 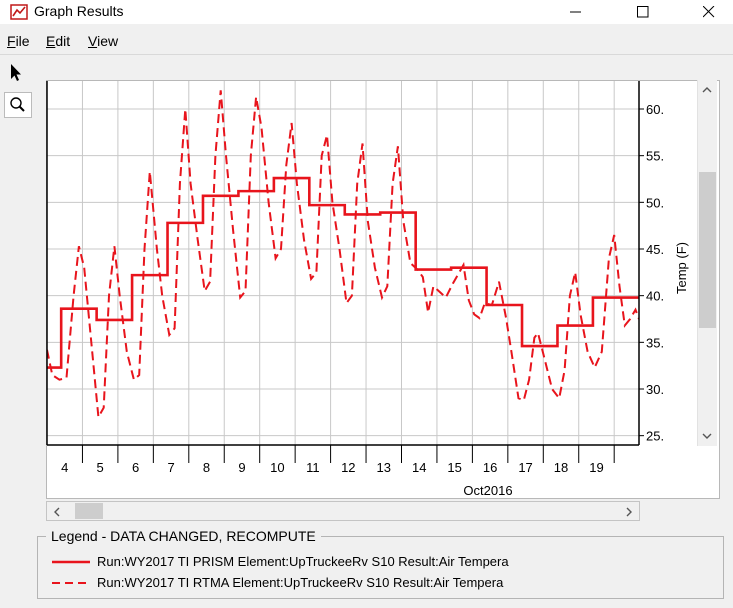 I want to click on x-tick-label: 6, so click(x=135, y=467).